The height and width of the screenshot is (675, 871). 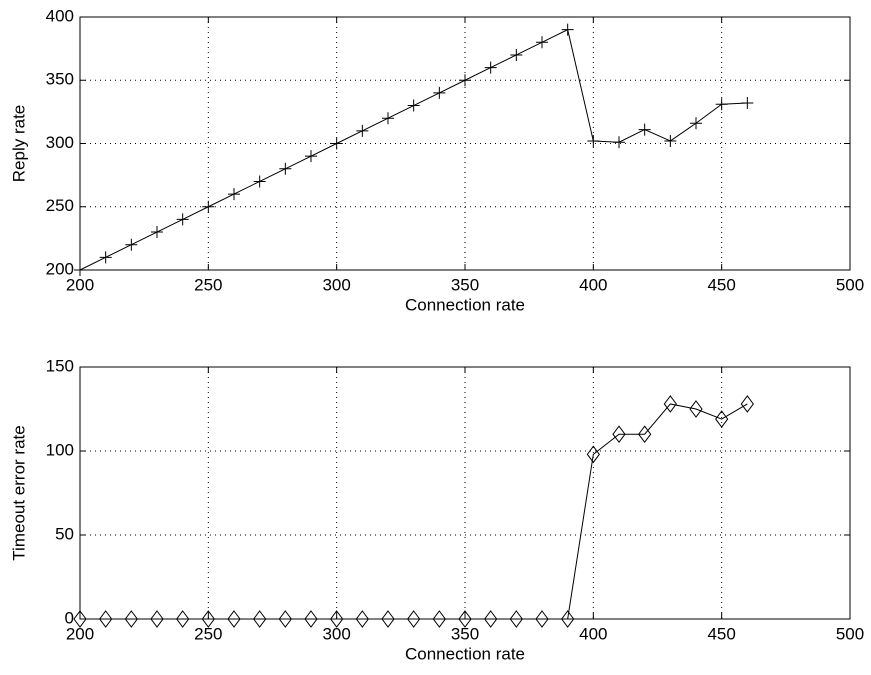 I want to click on y-tick-label: 150, so click(x=60, y=365).